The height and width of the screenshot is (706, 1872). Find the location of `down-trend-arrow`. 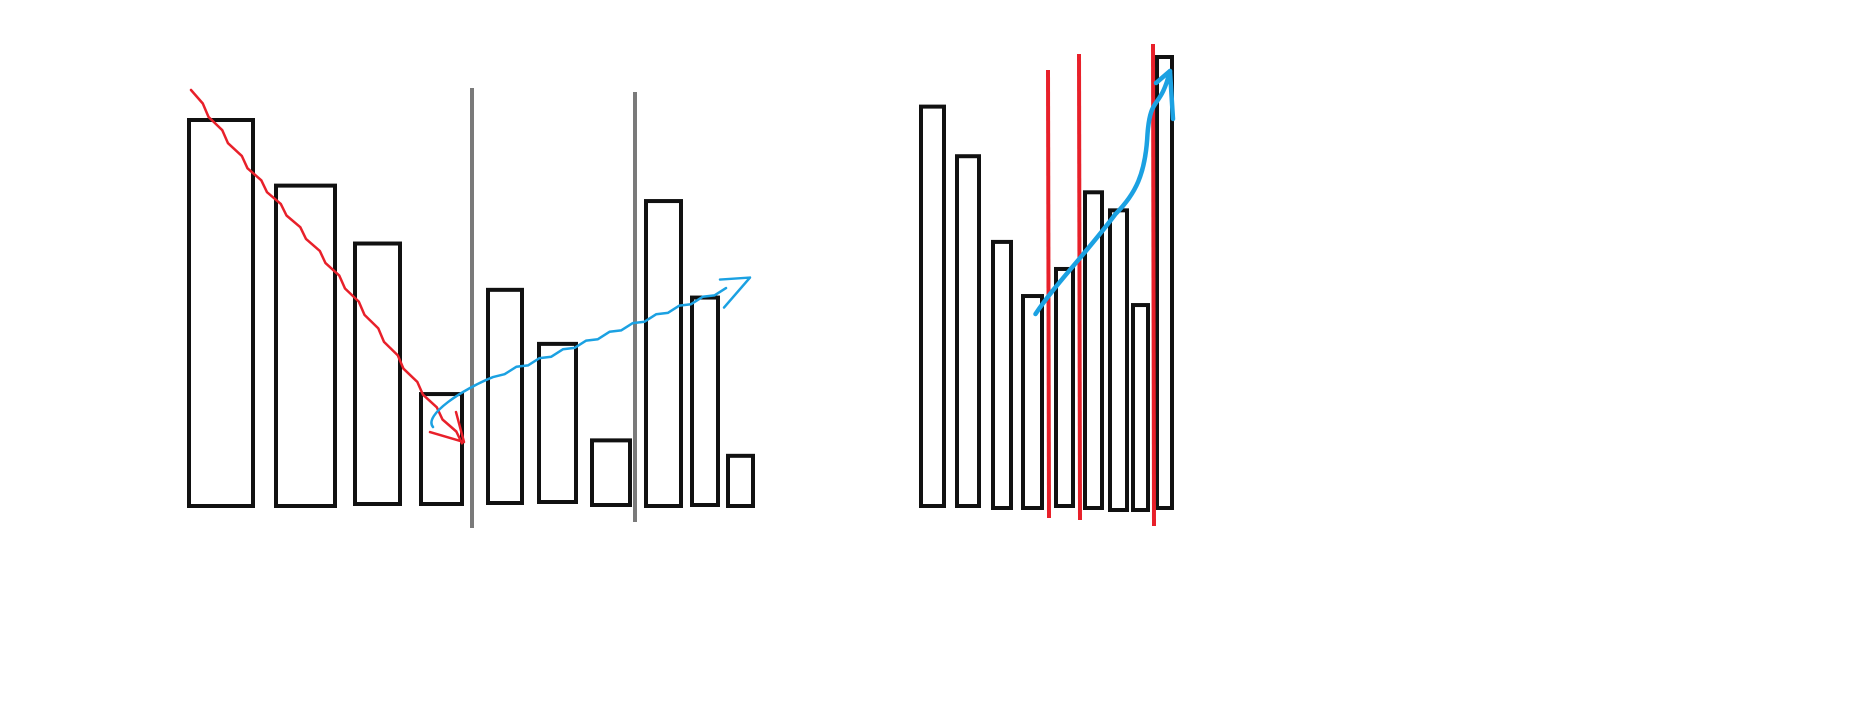

down-trend-arrow is located at coordinates (326, 266).